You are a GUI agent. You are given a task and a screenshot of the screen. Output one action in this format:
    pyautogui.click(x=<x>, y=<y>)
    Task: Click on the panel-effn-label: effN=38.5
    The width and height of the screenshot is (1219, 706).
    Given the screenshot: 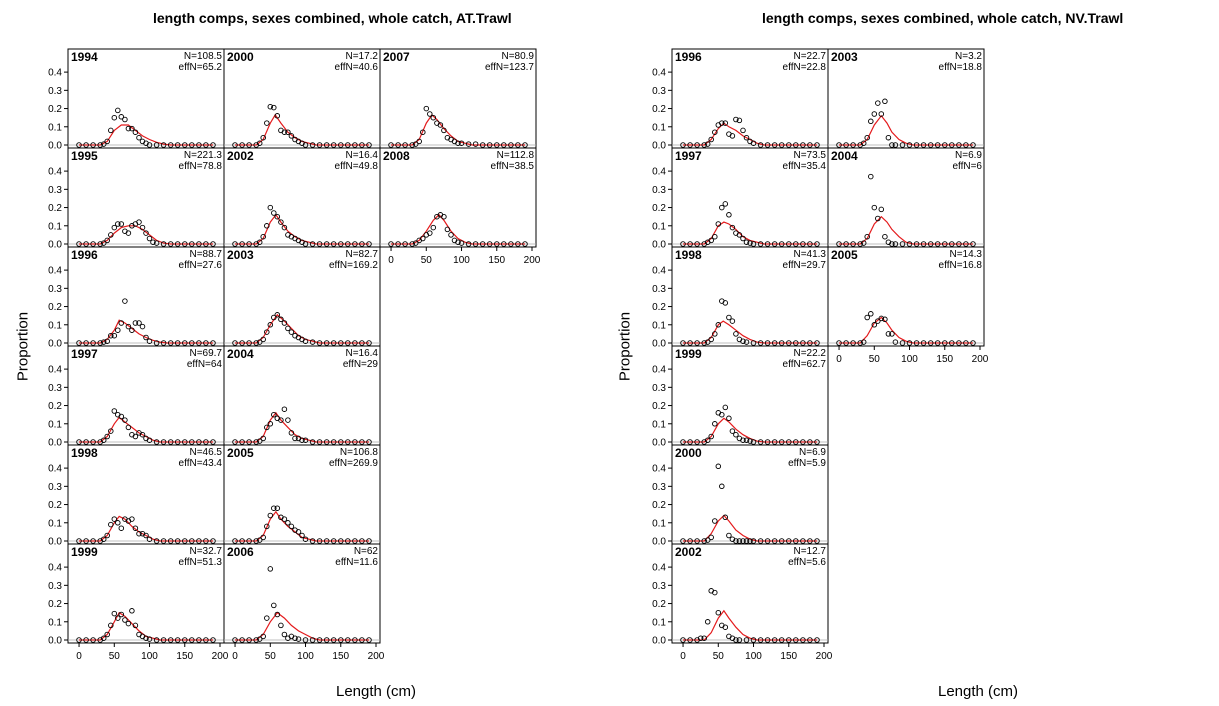 What is the action you would take?
    pyautogui.click(x=513, y=166)
    